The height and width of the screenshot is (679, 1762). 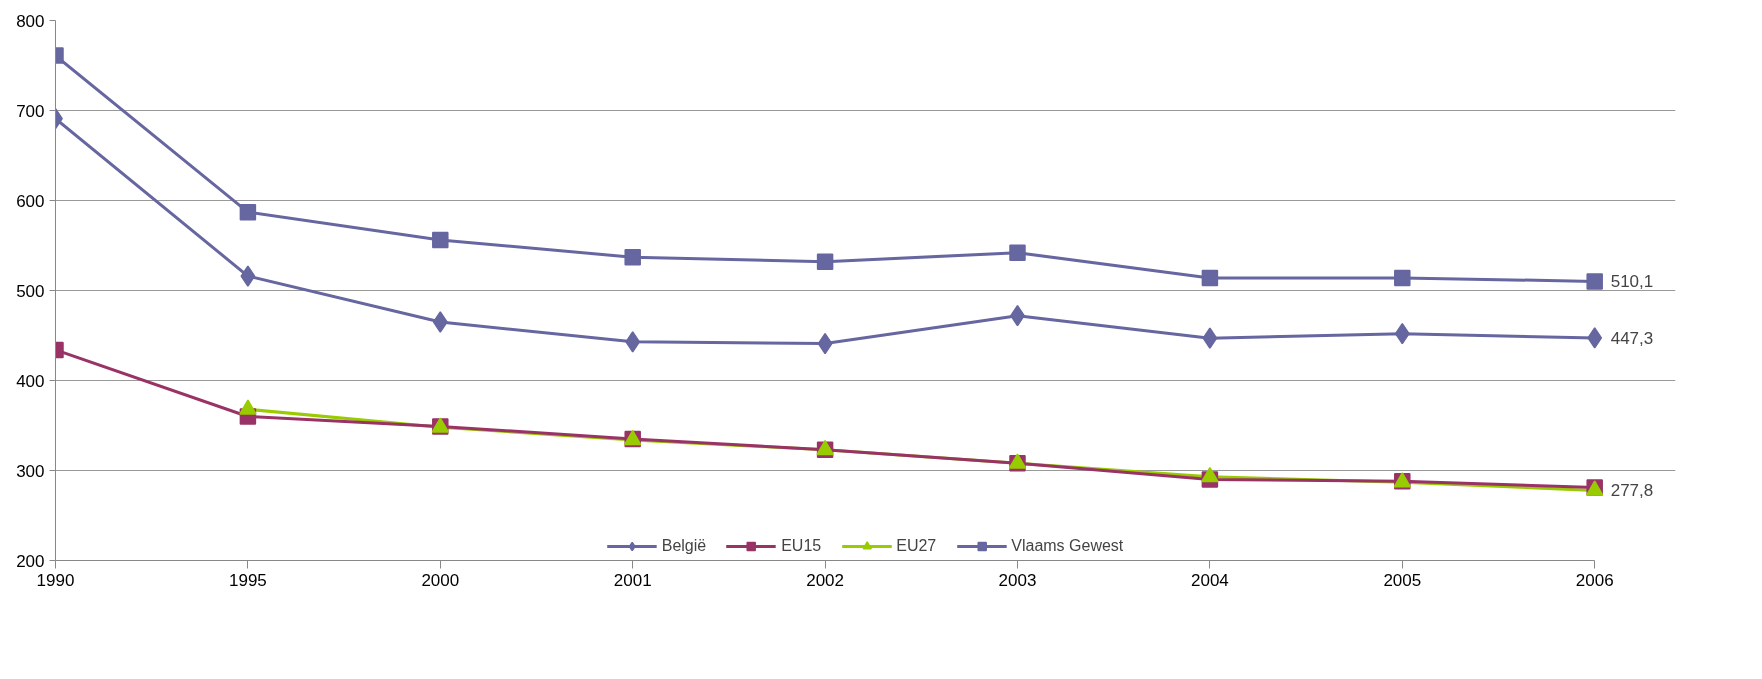 I want to click on y-tick-label: 700, so click(x=30, y=111).